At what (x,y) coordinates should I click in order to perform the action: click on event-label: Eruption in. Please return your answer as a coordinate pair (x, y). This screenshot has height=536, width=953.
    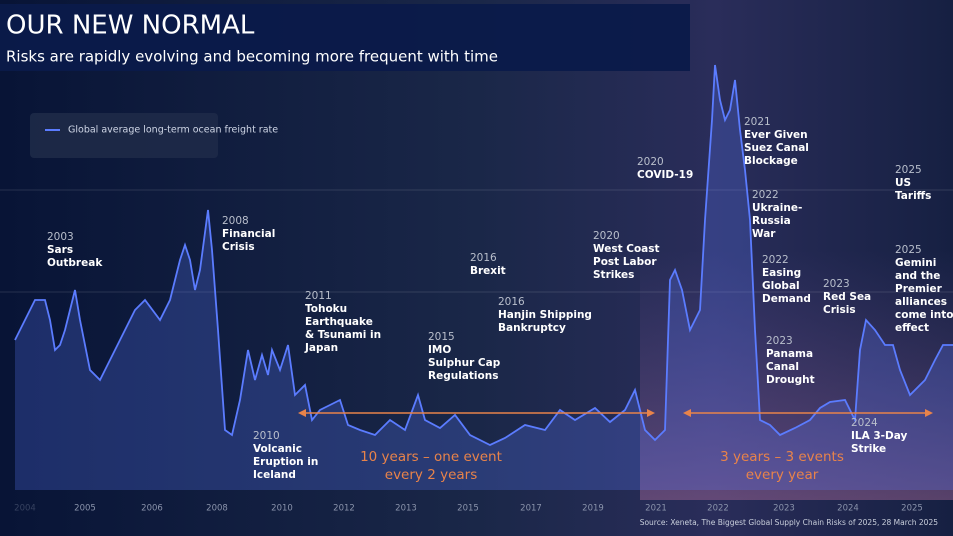
    Looking at the image, I should click on (285, 462).